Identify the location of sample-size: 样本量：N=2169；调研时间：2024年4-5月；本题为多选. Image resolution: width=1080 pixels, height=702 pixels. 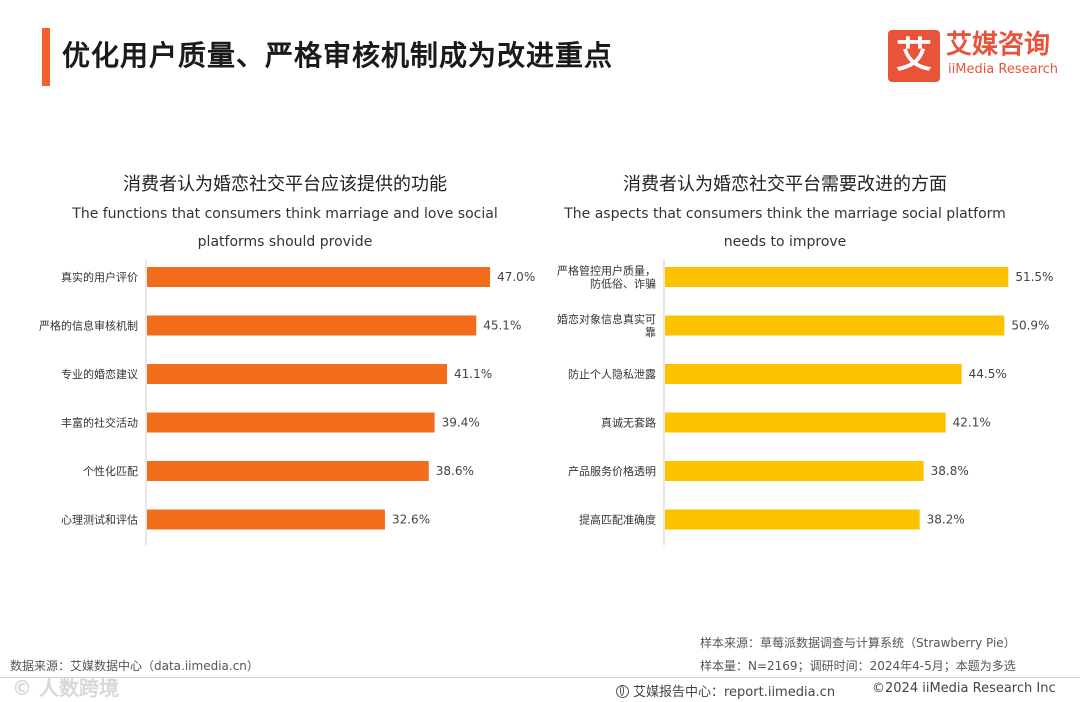
(858, 666).